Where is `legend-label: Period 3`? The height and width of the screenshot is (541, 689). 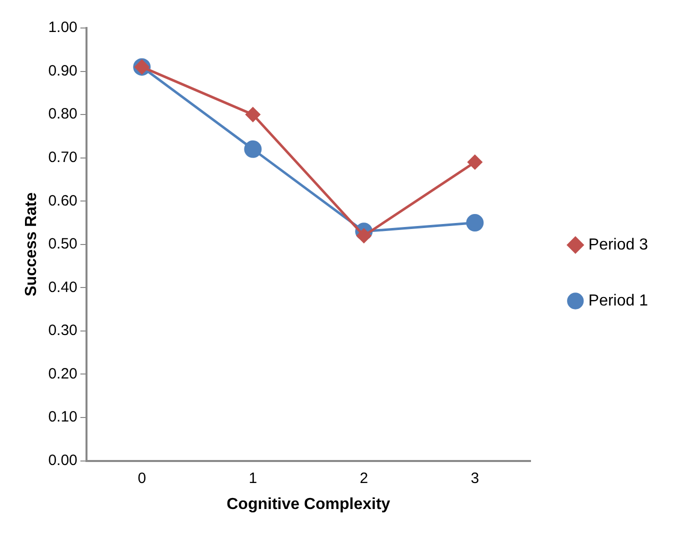 legend-label: Period 3 is located at coordinates (618, 245).